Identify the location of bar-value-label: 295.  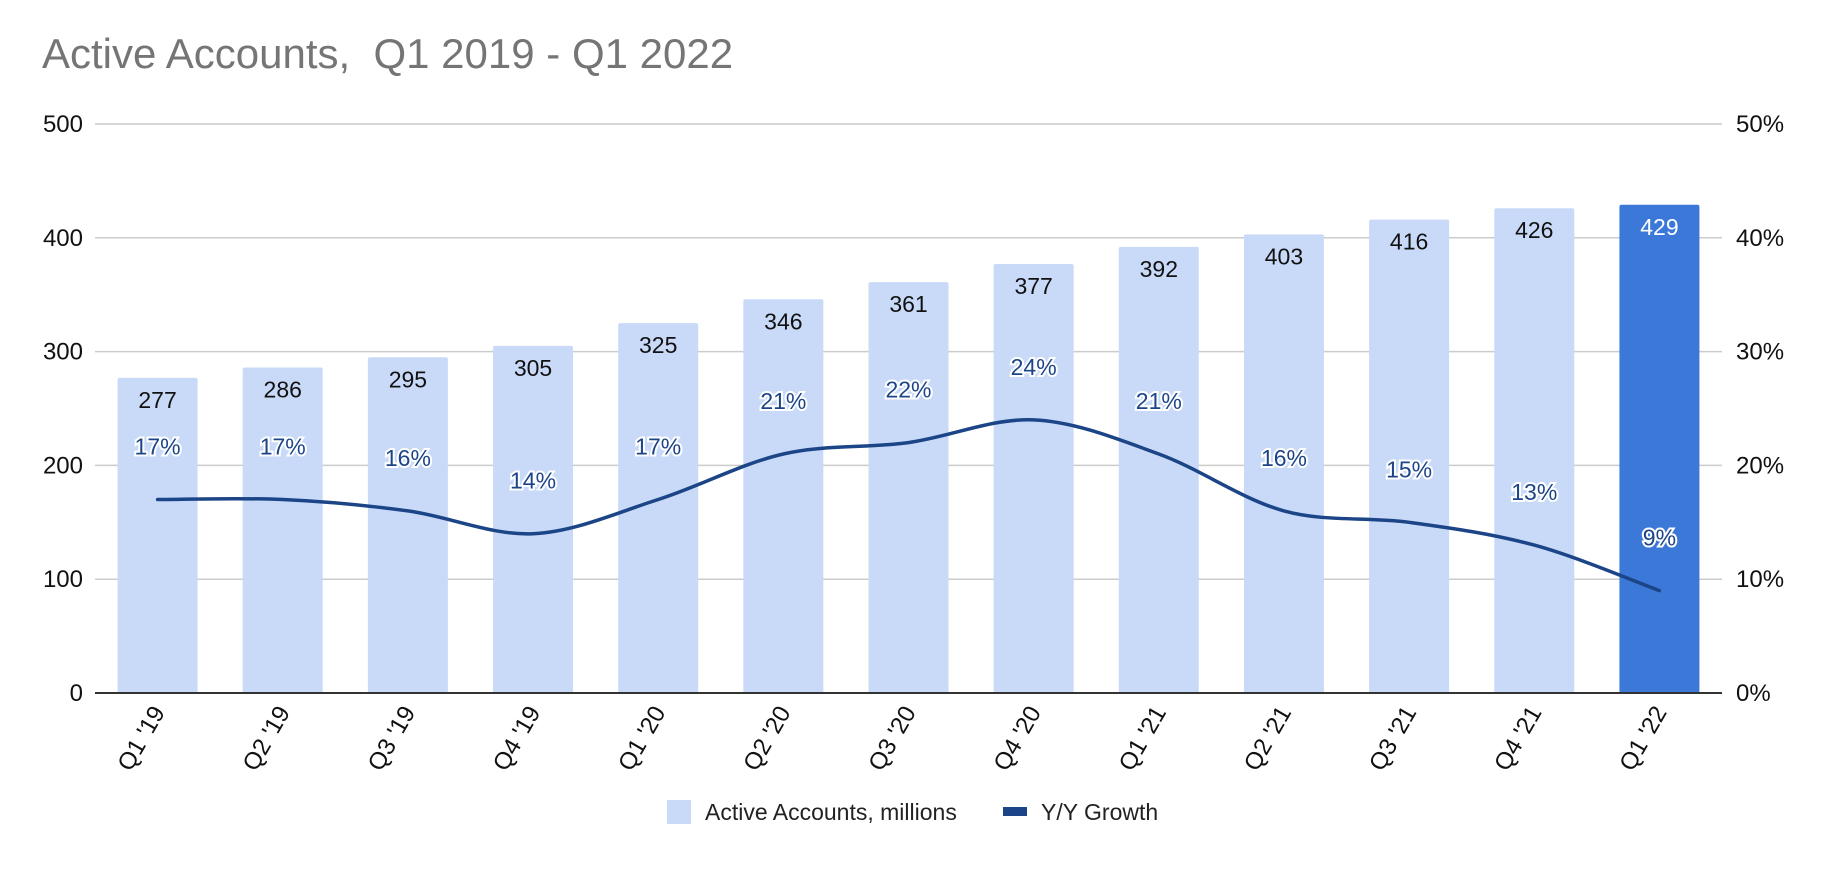
(408, 379).